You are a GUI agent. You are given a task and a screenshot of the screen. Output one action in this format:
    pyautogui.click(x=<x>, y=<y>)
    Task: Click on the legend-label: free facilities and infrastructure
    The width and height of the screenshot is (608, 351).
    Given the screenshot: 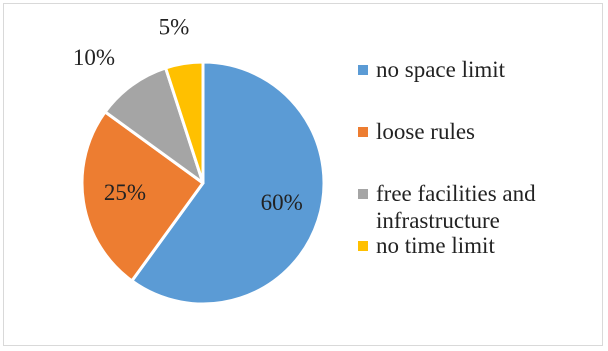 What is the action you would take?
    pyautogui.click(x=456, y=207)
    